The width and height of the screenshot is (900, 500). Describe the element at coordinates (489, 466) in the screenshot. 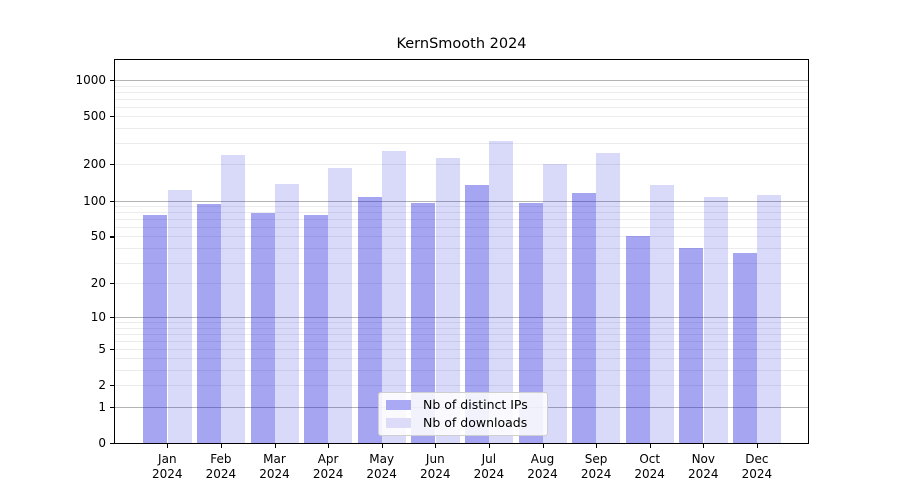

I see `x-tick-label: Jul 2024` at that location.